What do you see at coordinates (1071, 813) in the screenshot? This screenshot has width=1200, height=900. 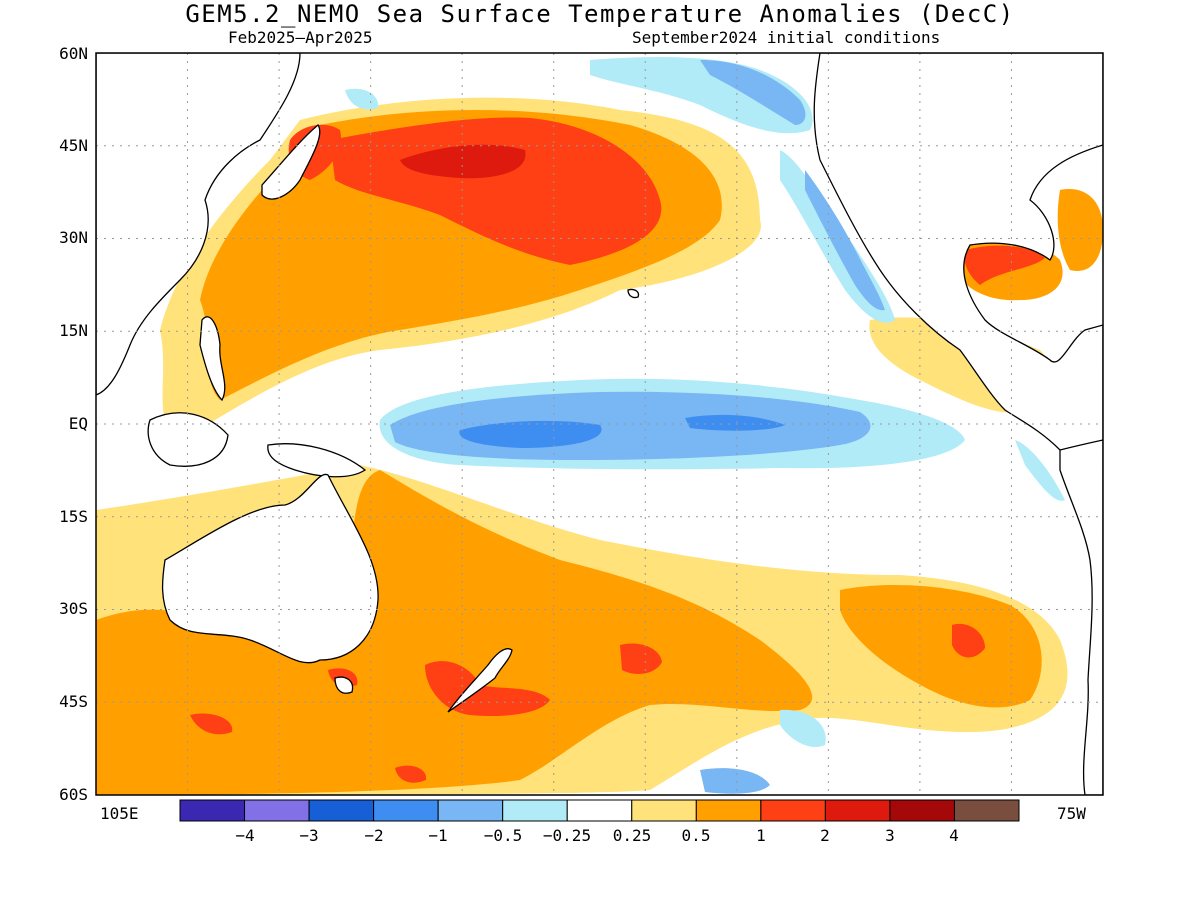 I see `lon-label-east: 75W` at bounding box center [1071, 813].